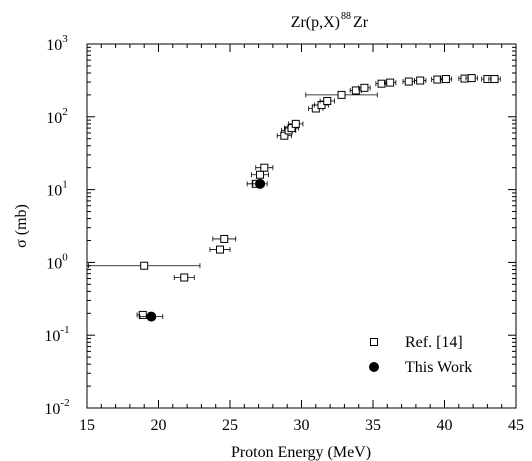  What do you see at coordinates (301, 452) in the screenshot?
I see `x-axis-label: Proton Energy (MeV)` at bounding box center [301, 452].